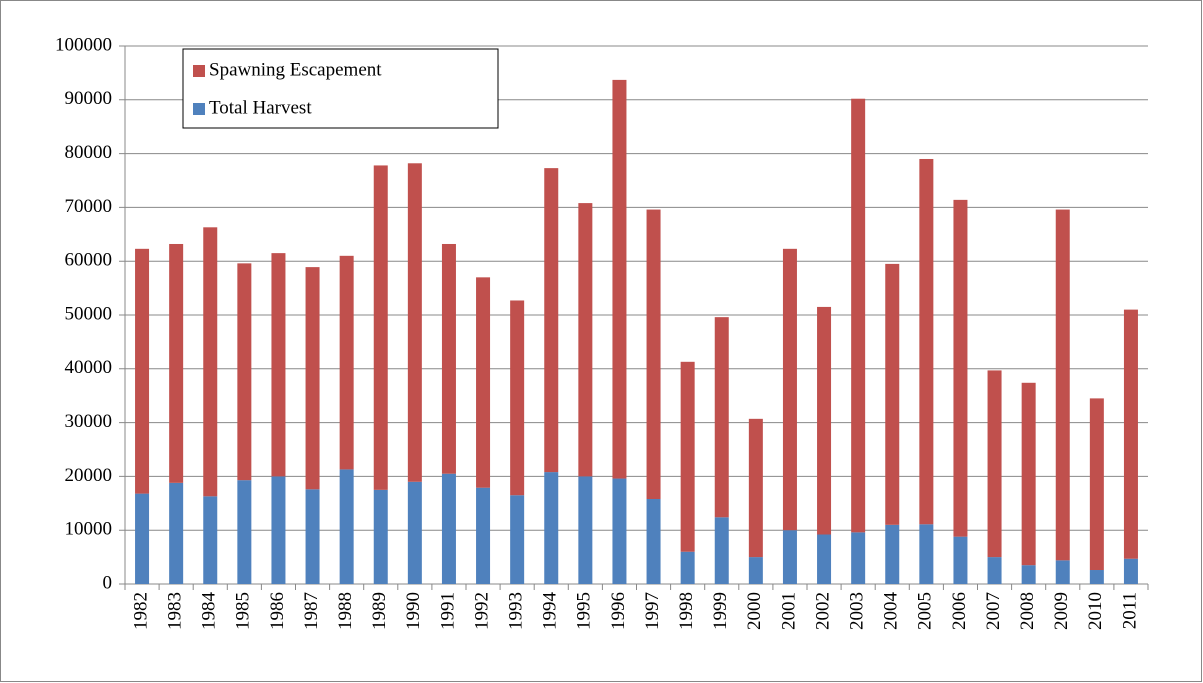  Describe the element at coordinates (89, 206) in the screenshot. I see `y-tick-label: 70000` at that location.